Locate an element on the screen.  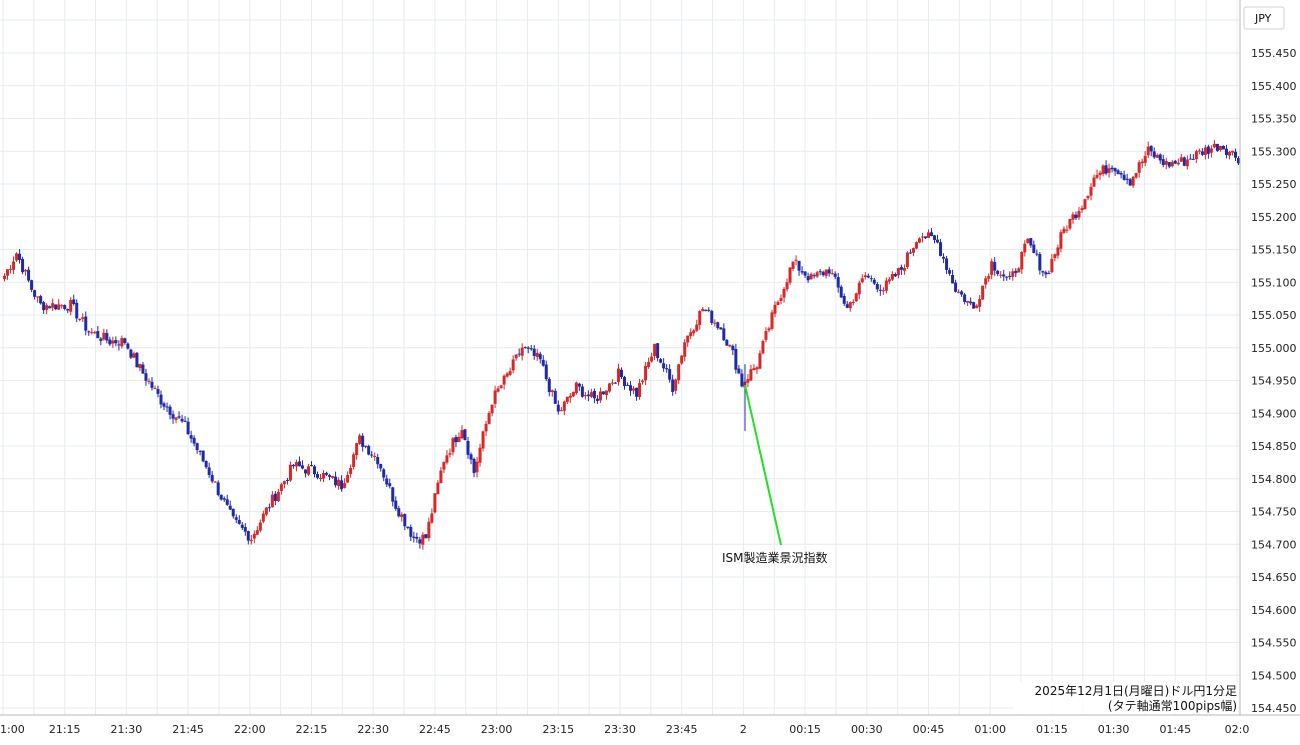
x-tick-label: 23:15 is located at coordinates (558, 729).